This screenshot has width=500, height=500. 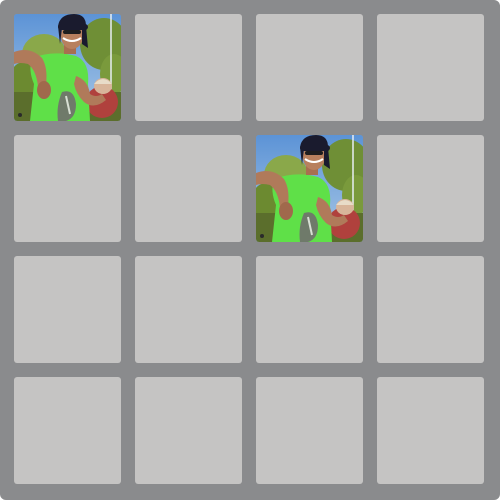 What do you see at coordinates (188, 309) in the screenshot?
I see `tile-r3-c2` at bounding box center [188, 309].